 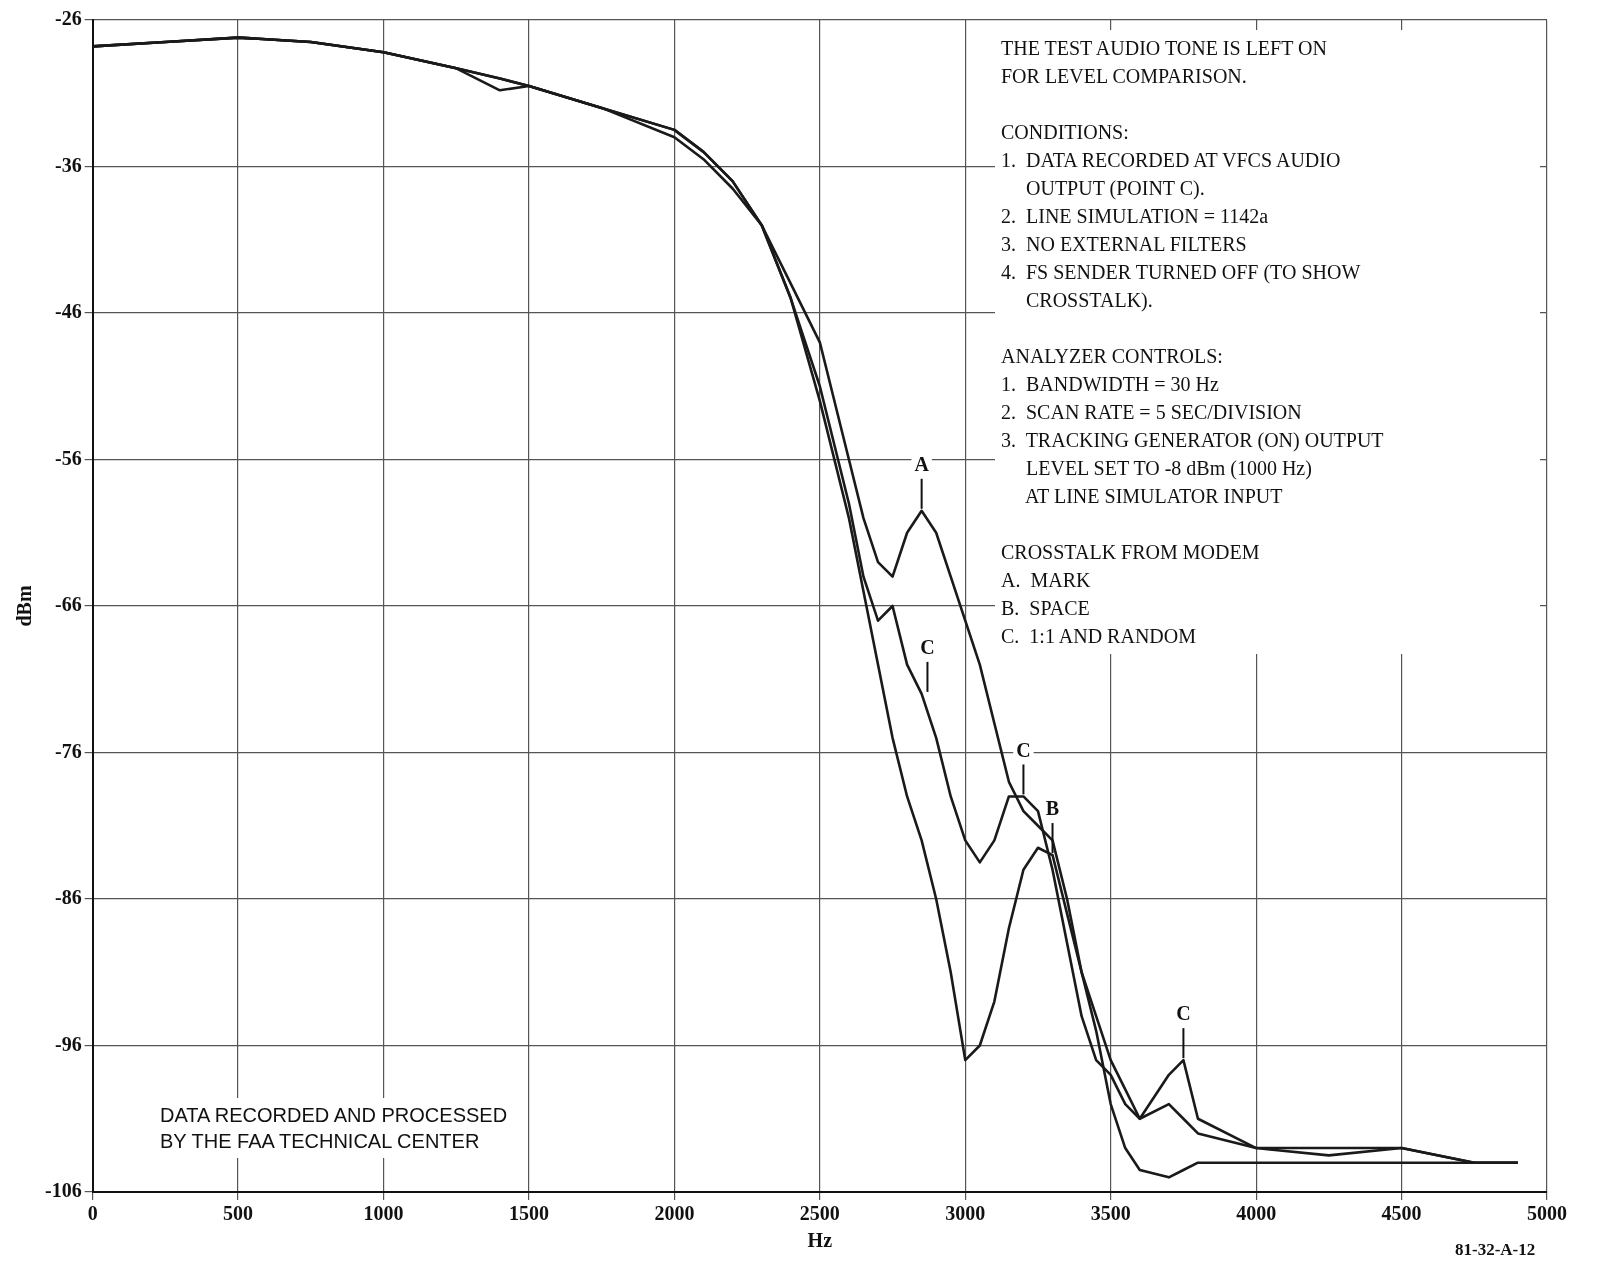 What do you see at coordinates (68, 18) in the screenshot?
I see `y-tick-label: -26` at bounding box center [68, 18].